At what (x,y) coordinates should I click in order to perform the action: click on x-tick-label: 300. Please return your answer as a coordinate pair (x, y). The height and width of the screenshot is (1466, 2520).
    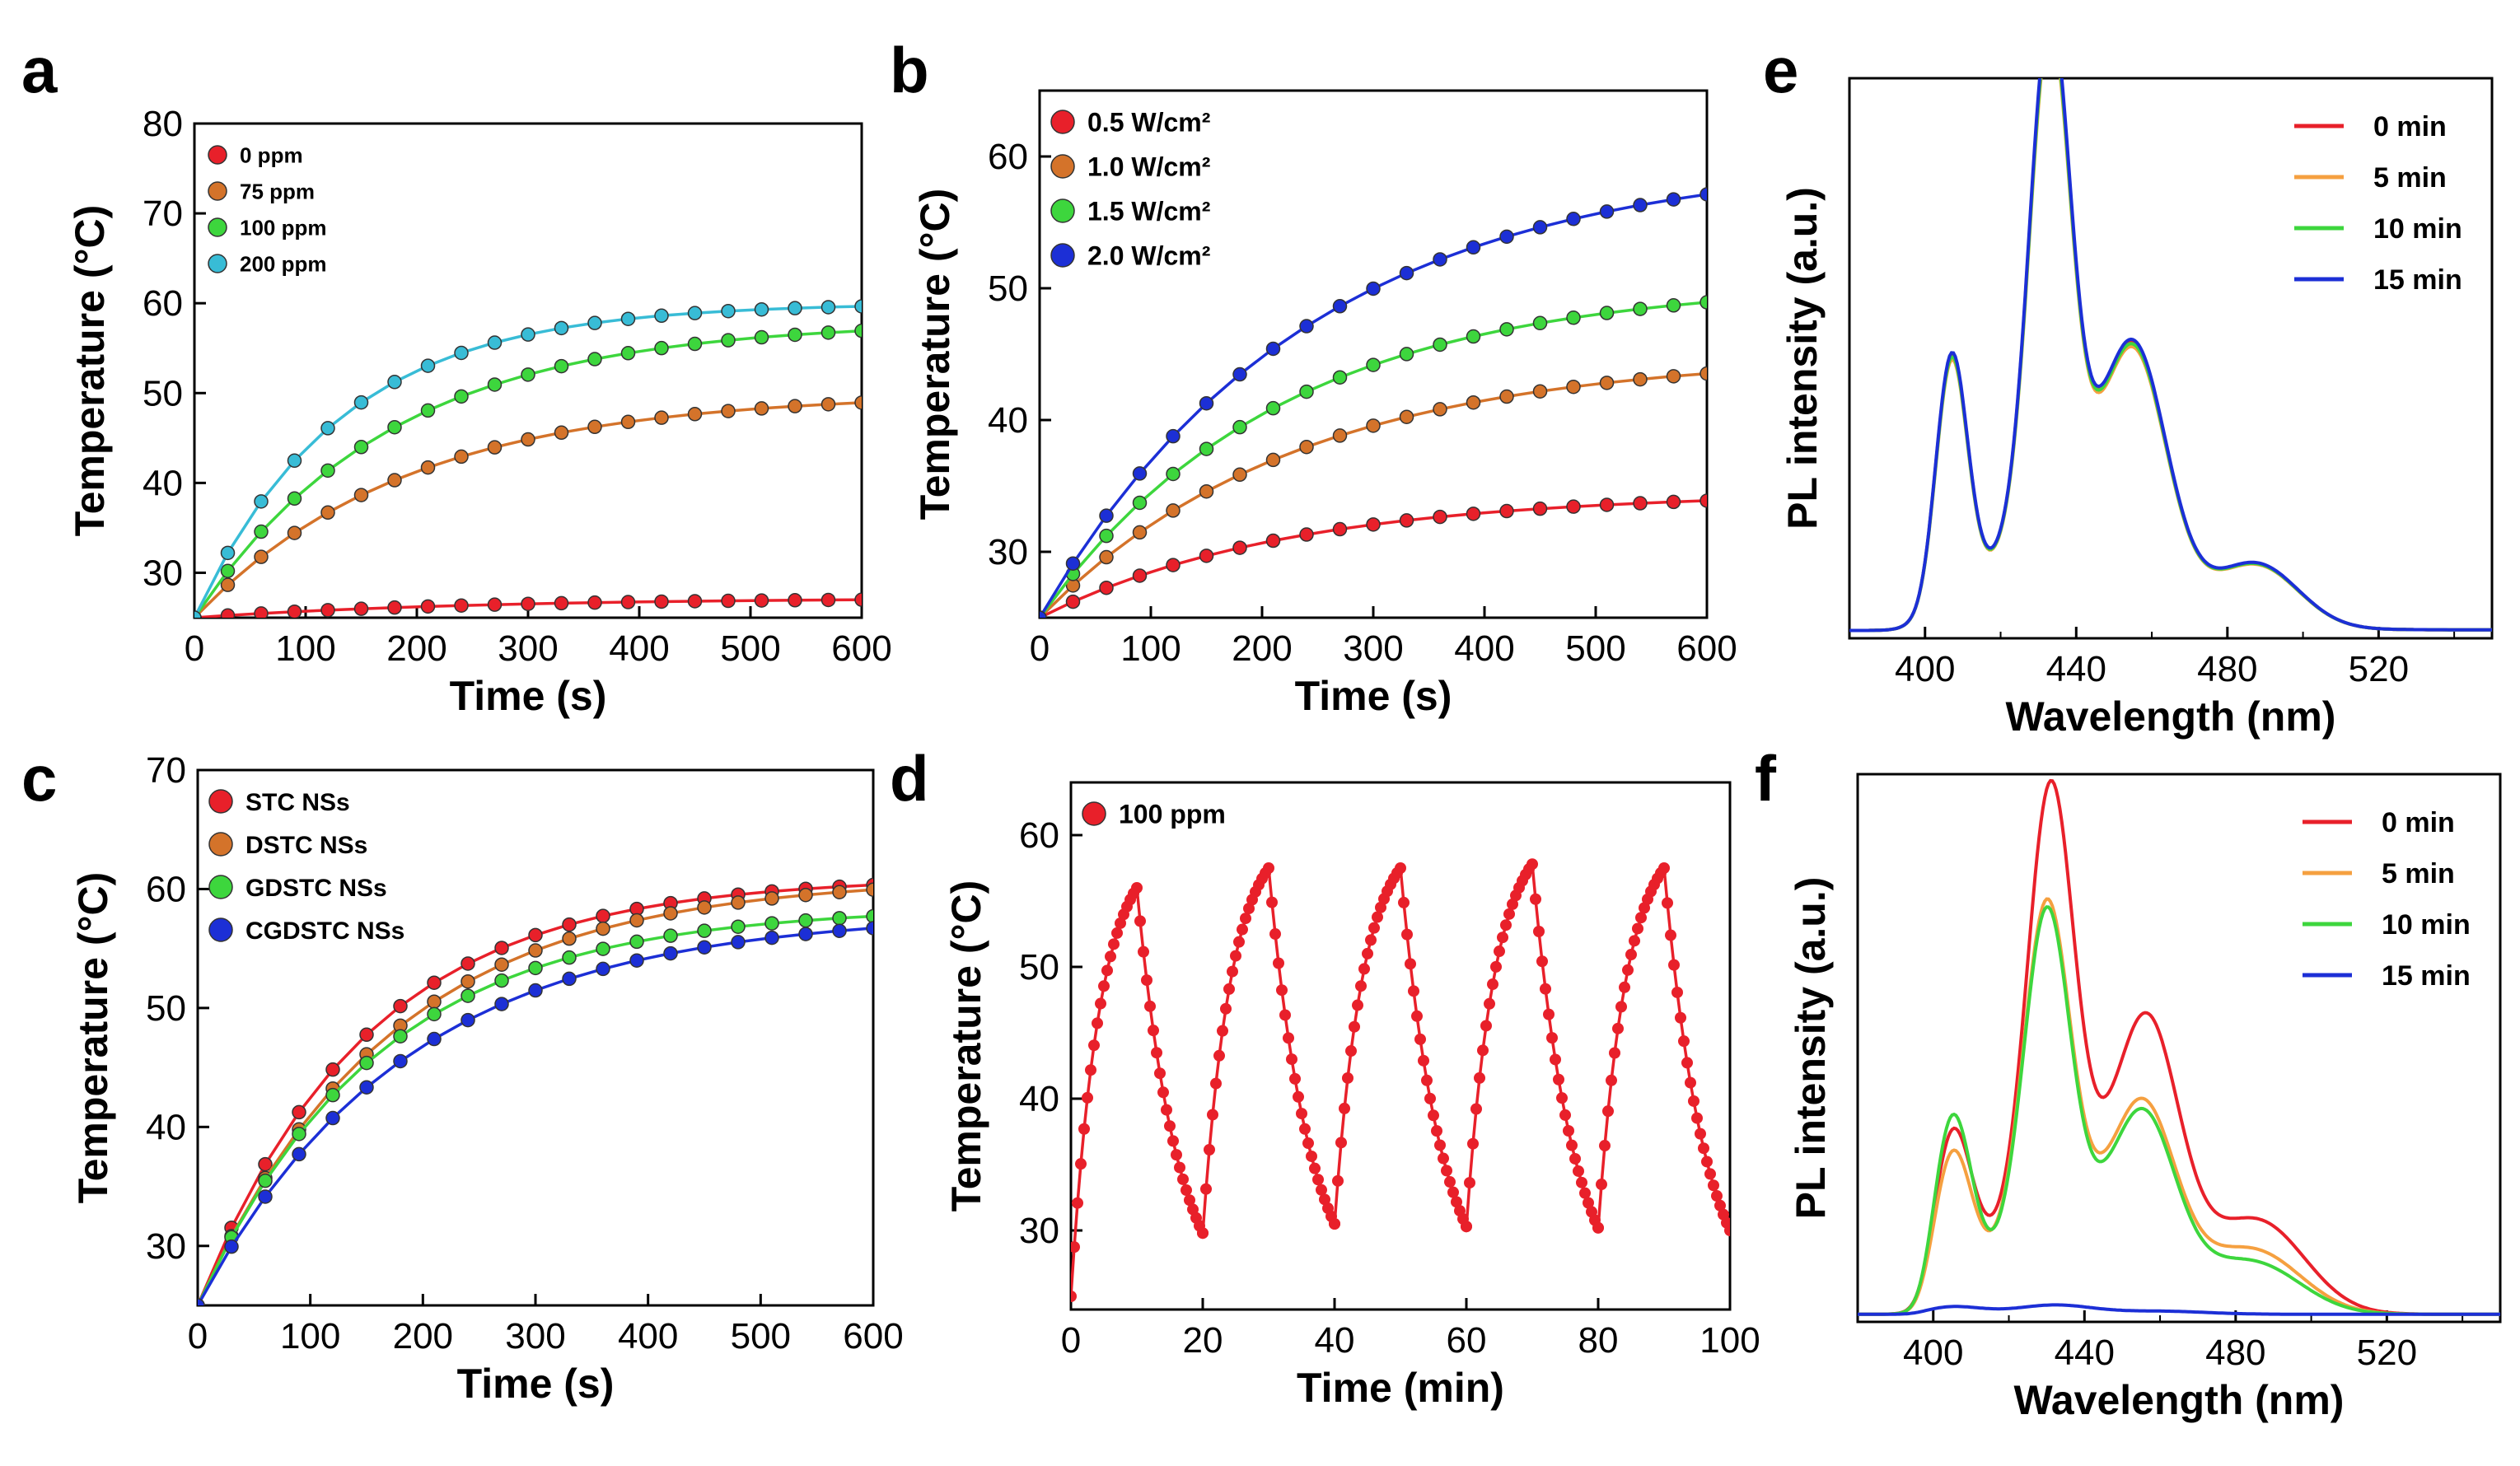
    Looking at the image, I should click on (535, 1336).